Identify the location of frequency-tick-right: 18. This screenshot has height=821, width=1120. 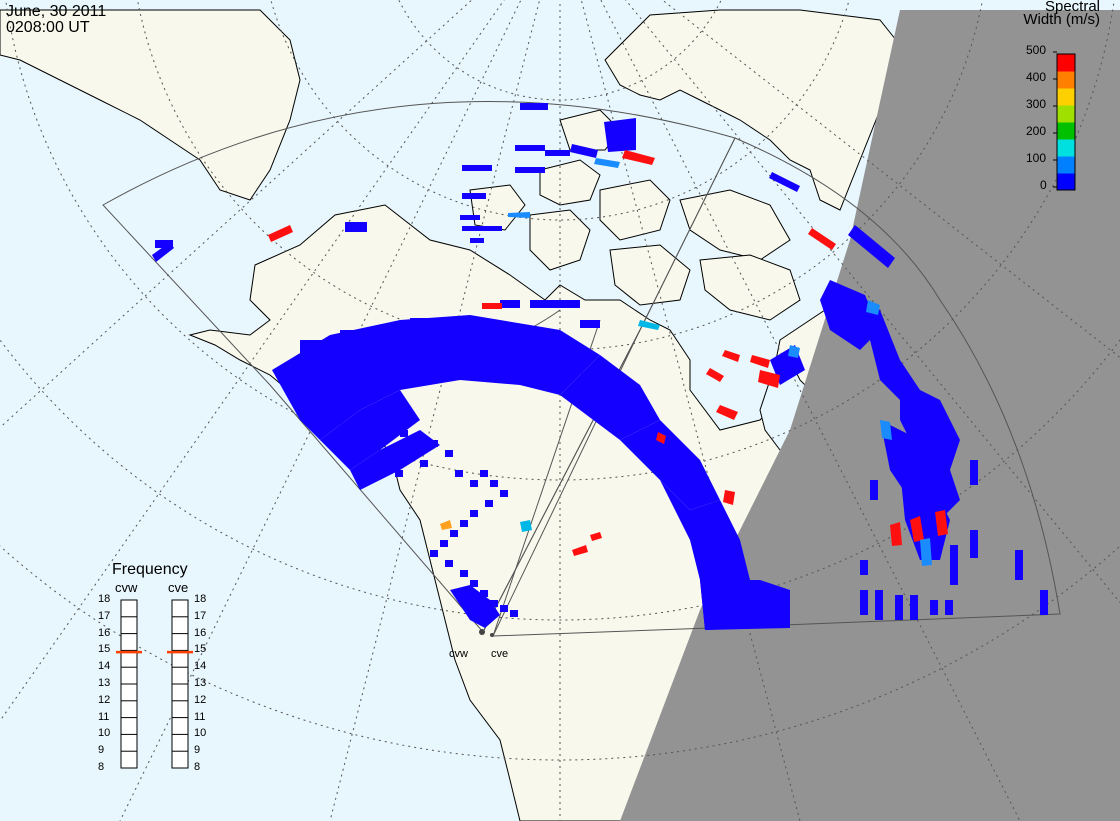
(200, 599).